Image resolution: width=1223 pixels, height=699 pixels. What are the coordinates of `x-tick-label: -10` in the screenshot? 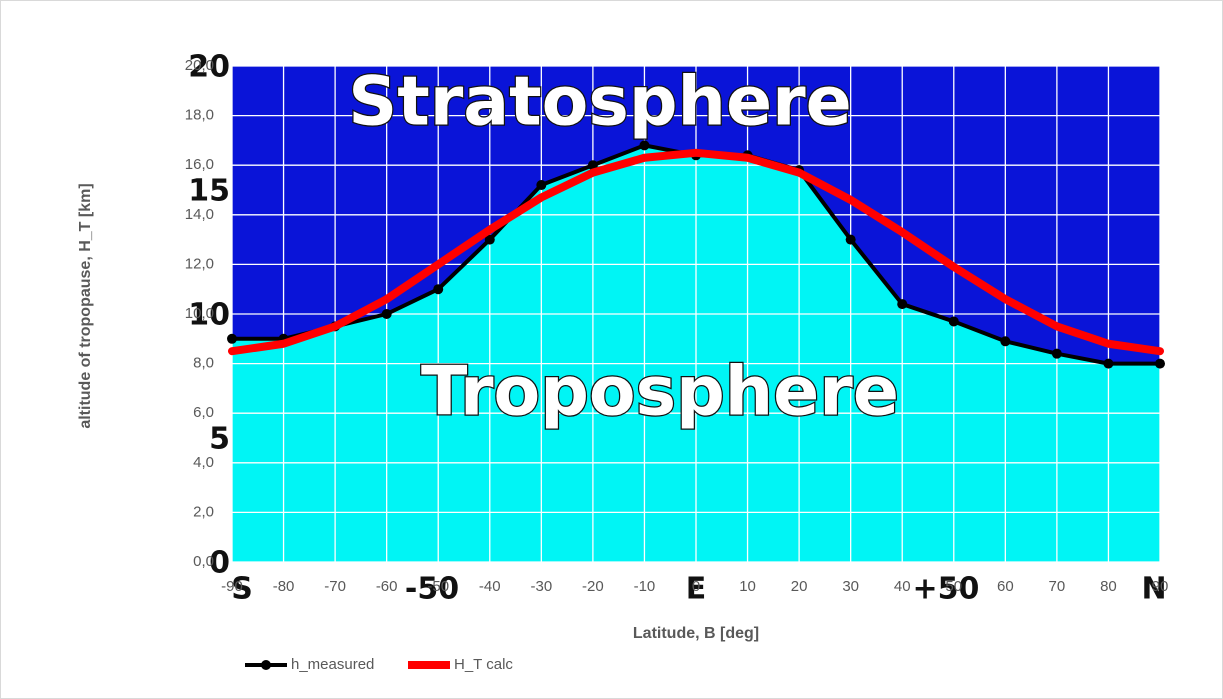 It's located at (645, 586).